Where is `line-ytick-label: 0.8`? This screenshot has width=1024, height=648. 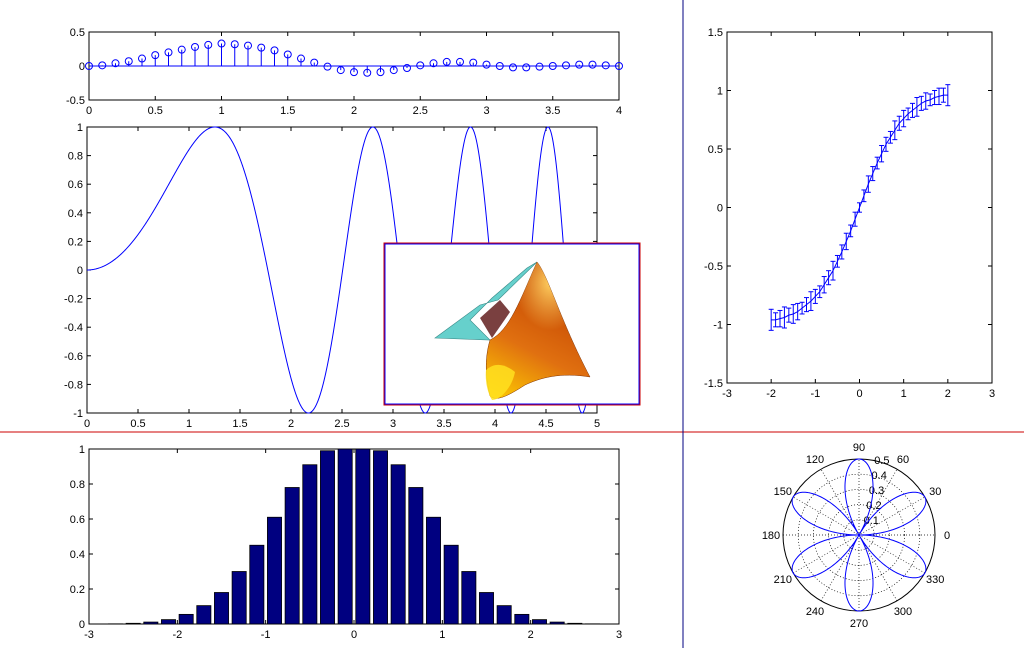
line-ytick-label: 0.8 is located at coordinates (75, 157).